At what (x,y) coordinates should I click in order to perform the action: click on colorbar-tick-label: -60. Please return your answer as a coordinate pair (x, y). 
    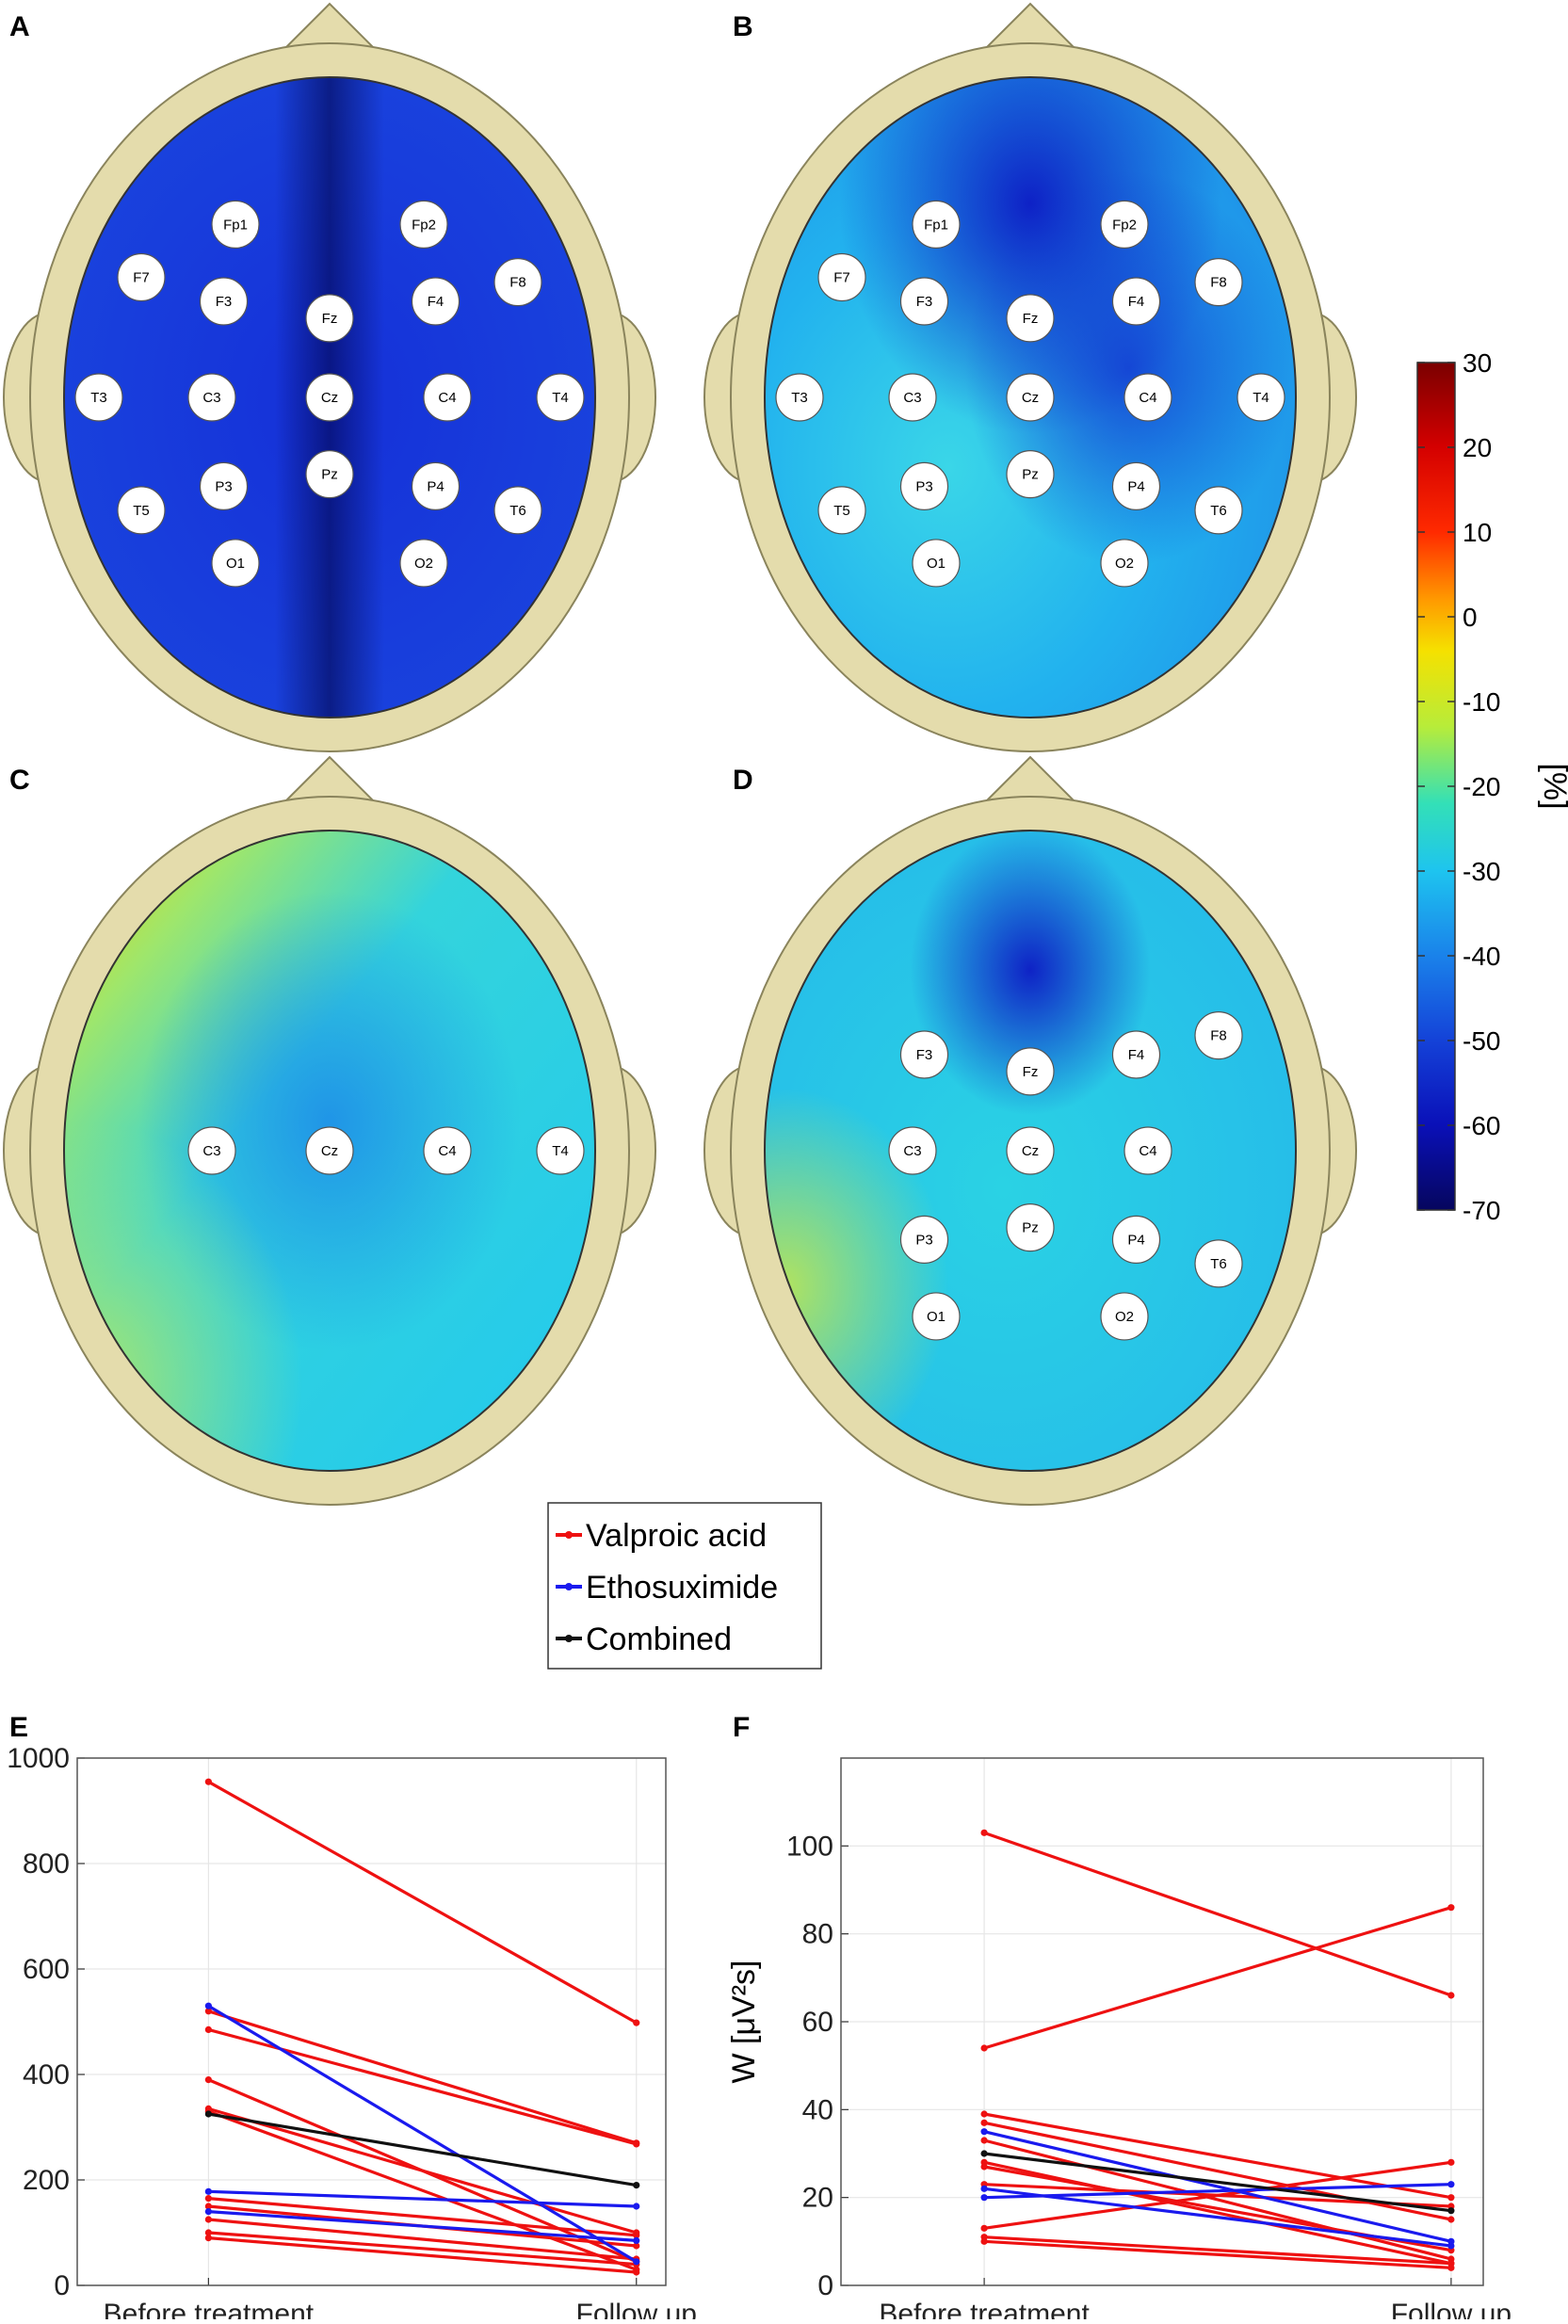
    Looking at the image, I should click on (1481, 1125).